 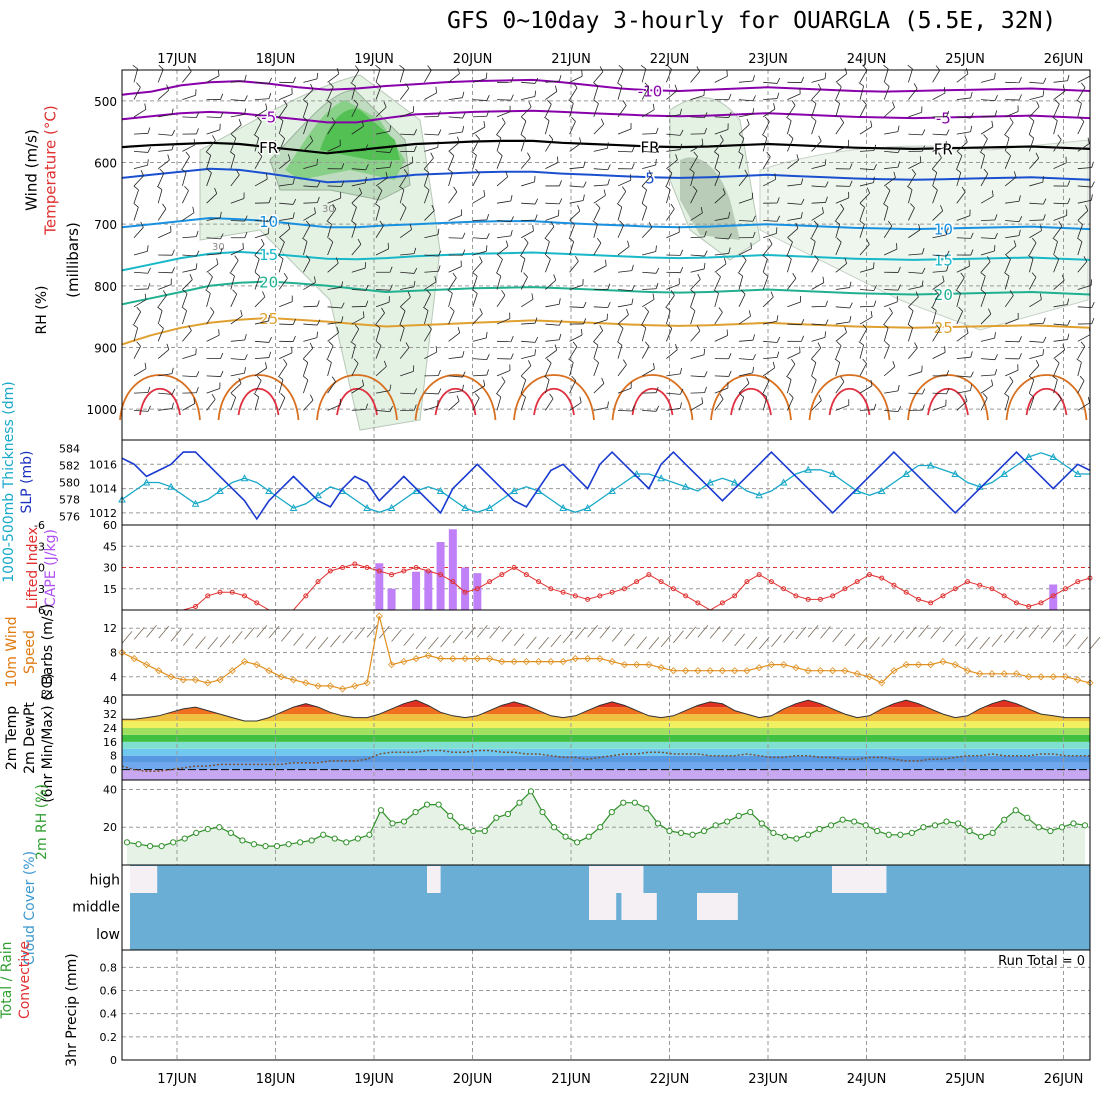 I want to click on thickness-tick-label: 584, so click(x=69, y=449).